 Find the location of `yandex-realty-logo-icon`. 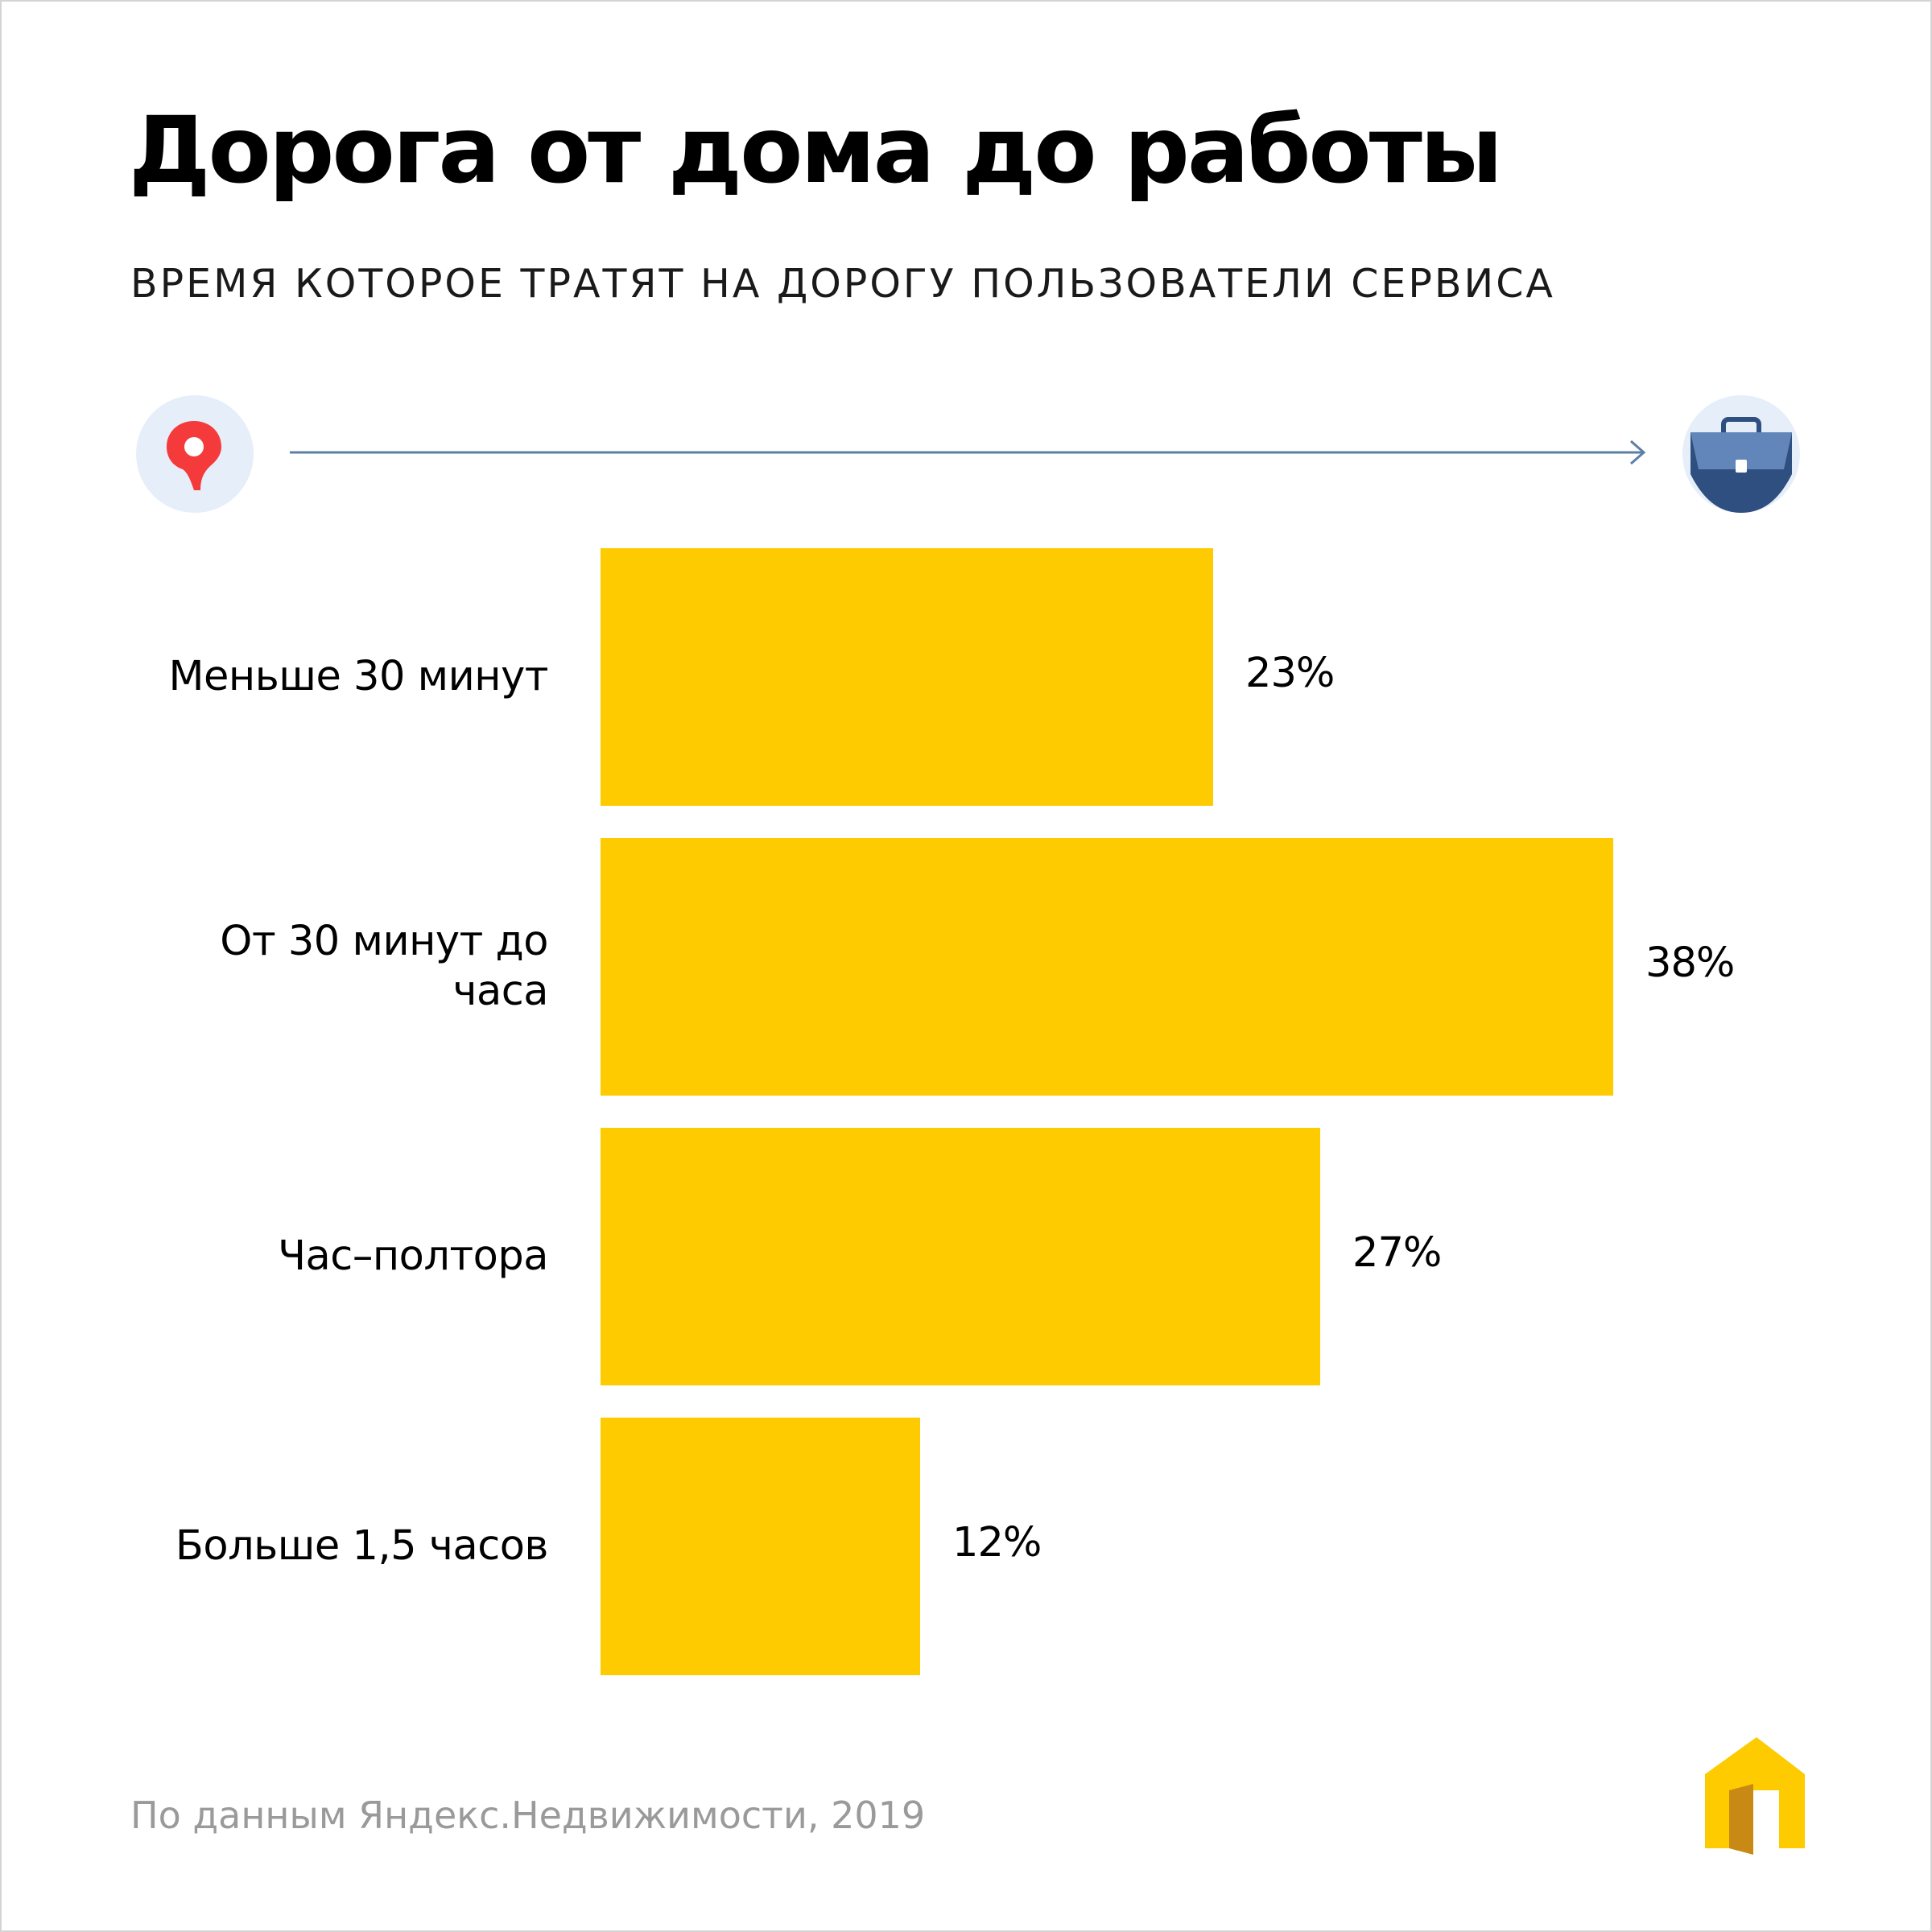

yandex-realty-logo-icon is located at coordinates (1755, 1796).